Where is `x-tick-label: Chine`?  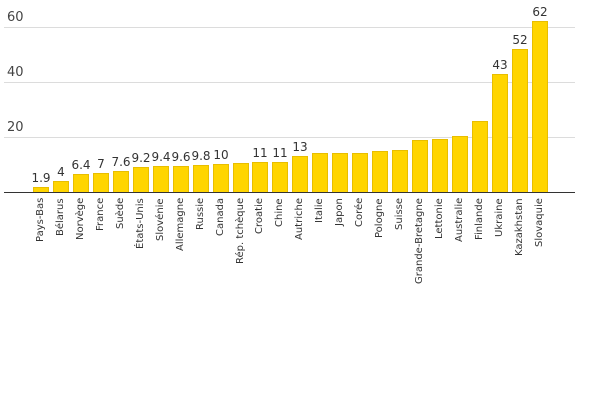
x-tick-label: Chine is located at coordinates (279, 212).